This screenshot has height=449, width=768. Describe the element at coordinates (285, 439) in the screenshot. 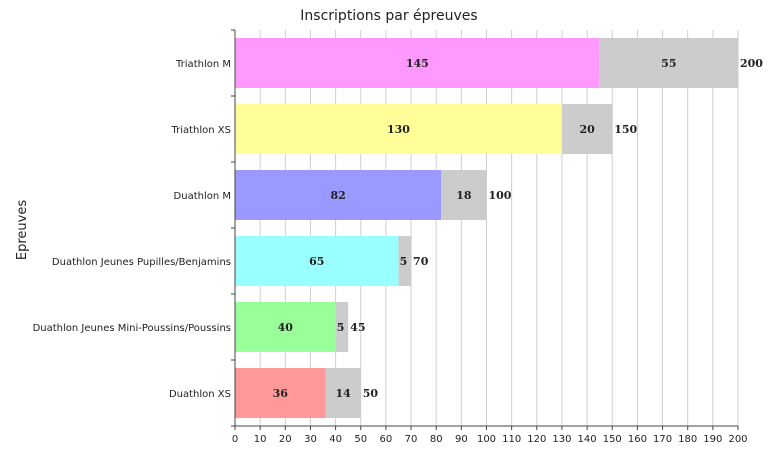

I see `x-tick-label: 20` at that location.